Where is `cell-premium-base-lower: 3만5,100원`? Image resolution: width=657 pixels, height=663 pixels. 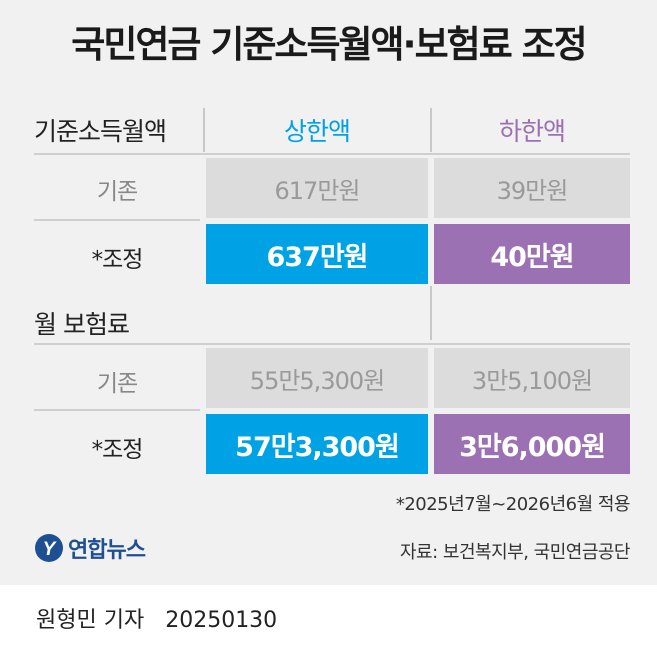
cell-premium-base-lower: 3만5,100원 is located at coordinates (532, 378).